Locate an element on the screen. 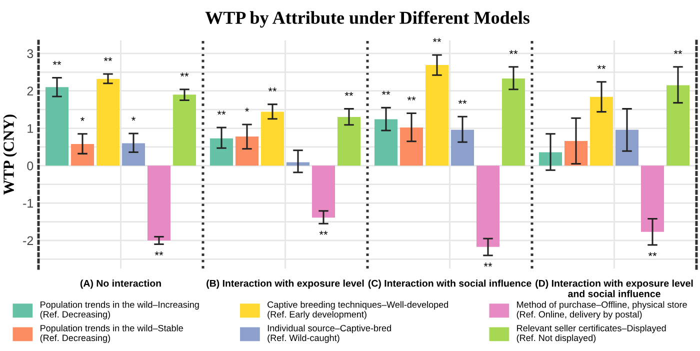 The height and width of the screenshot is (351, 700). legend-label: Relevant seller certificates–Displayed (Ref. Not displayed) is located at coordinates (591, 333).